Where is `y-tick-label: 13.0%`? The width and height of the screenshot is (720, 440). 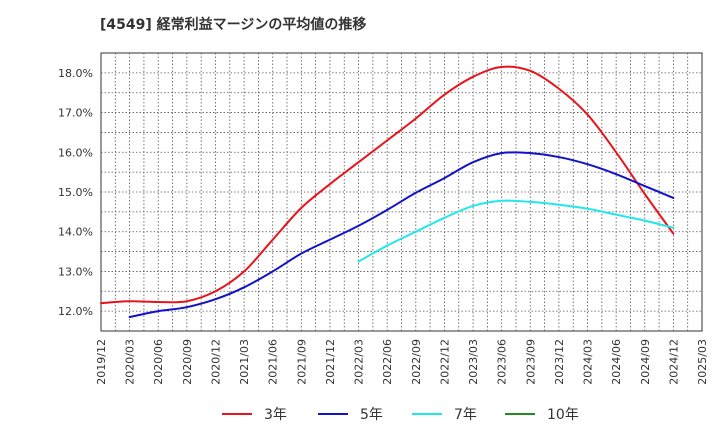 y-tick-label: 13.0% is located at coordinates (75, 271).